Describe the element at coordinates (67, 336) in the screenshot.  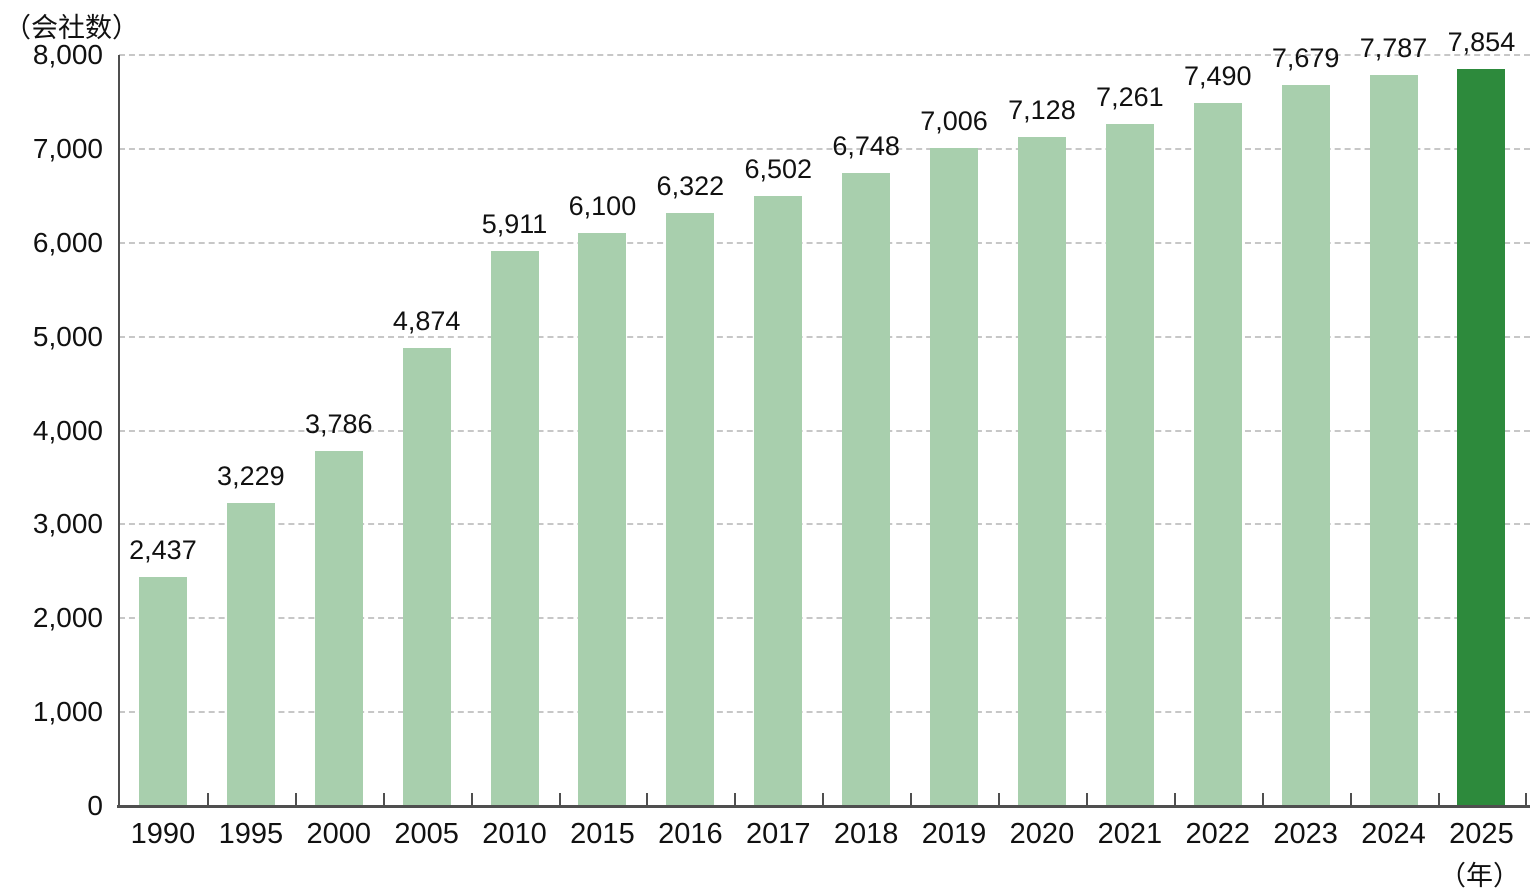
I see `y-axis-tick-label: 5,000` at that location.